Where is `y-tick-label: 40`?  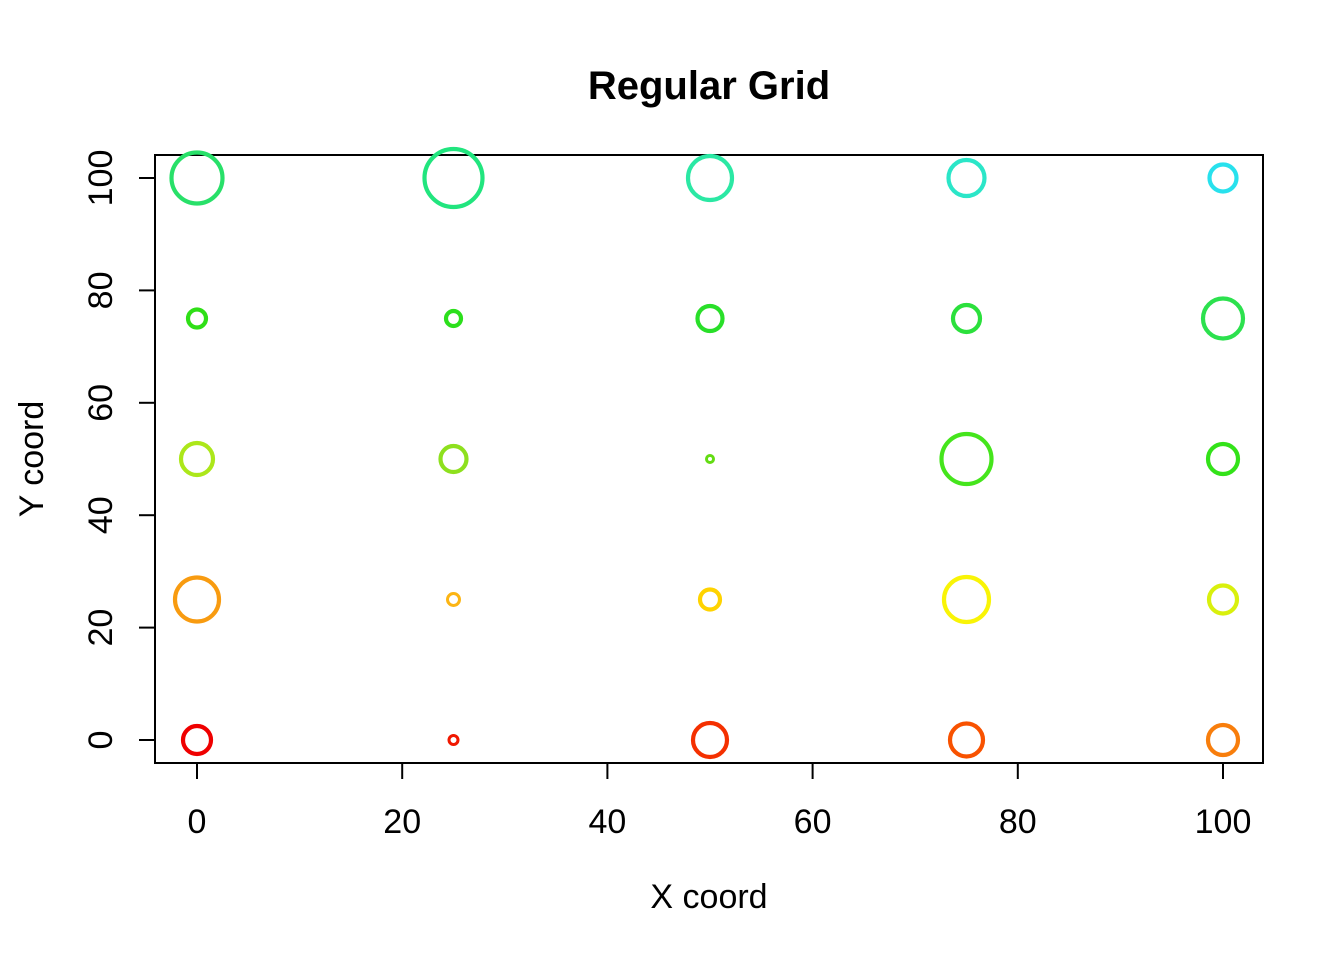 y-tick-label: 40 is located at coordinates (101, 515).